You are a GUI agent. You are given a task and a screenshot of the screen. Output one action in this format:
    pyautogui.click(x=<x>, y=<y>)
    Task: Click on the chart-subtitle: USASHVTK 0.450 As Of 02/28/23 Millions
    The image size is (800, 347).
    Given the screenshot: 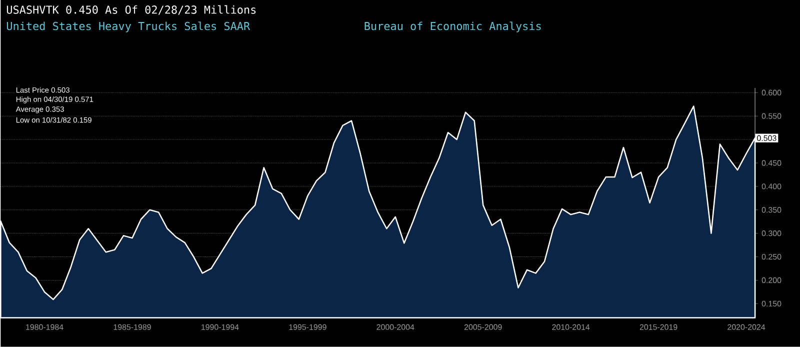 What is the action you would take?
    pyautogui.click(x=131, y=10)
    